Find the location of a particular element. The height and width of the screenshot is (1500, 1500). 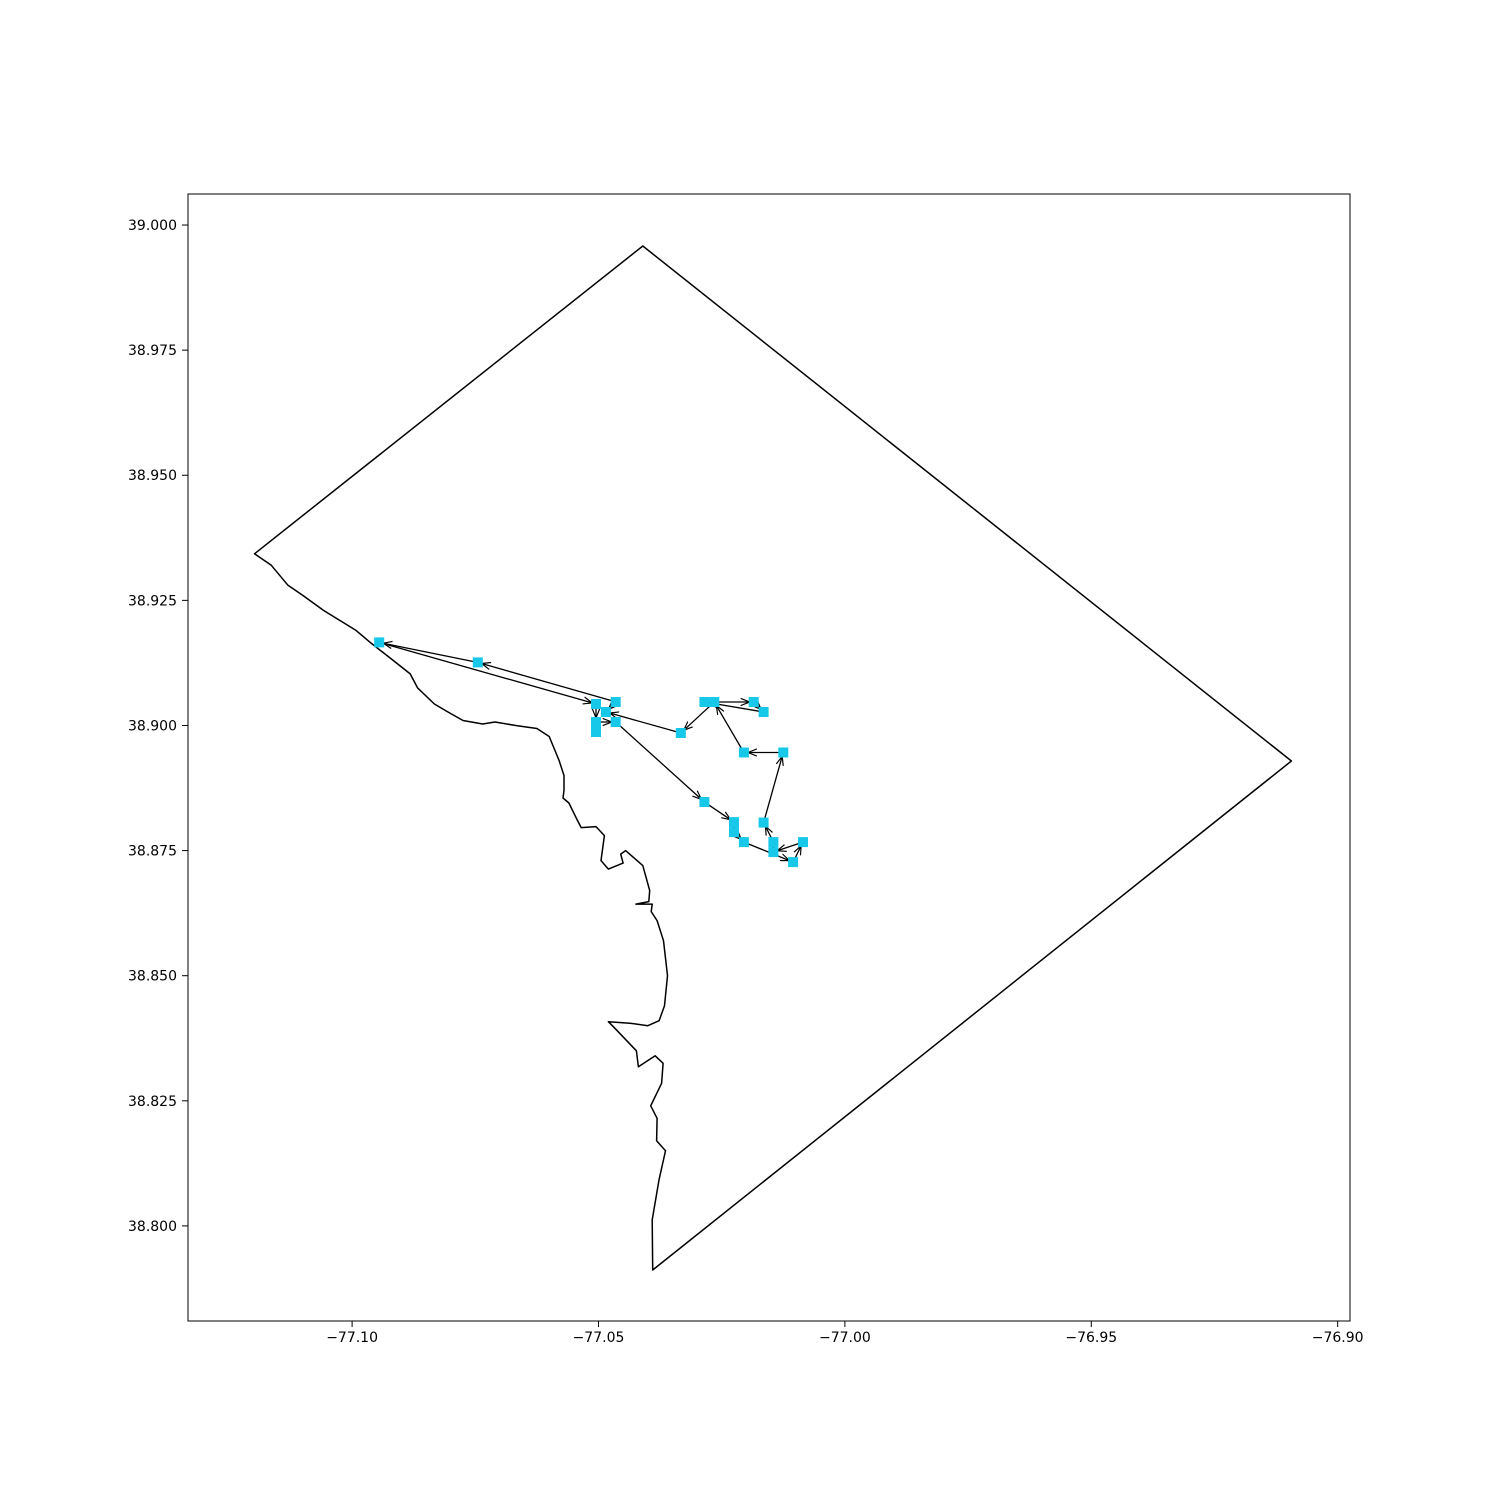

x-tick-label: −77.10 is located at coordinates (352, 1338).